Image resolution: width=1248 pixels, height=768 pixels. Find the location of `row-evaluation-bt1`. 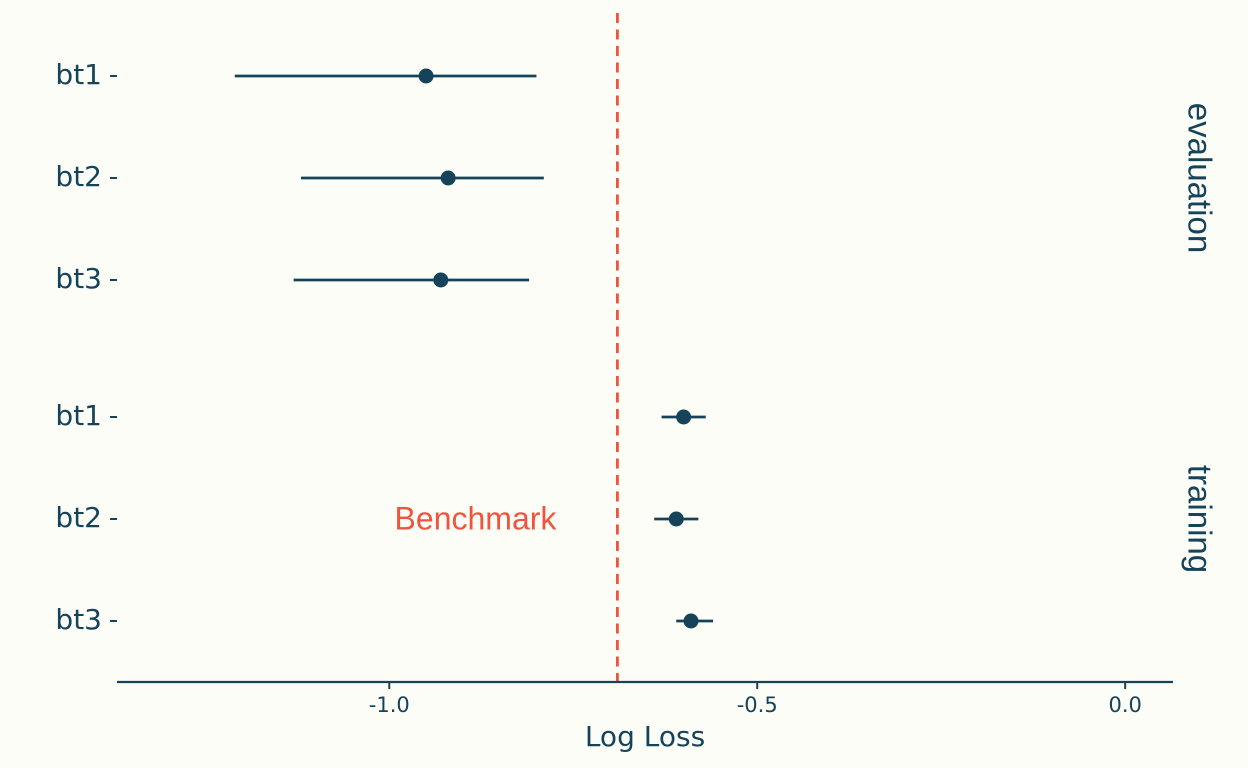

row-evaluation-bt1 is located at coordinates (385, 76).